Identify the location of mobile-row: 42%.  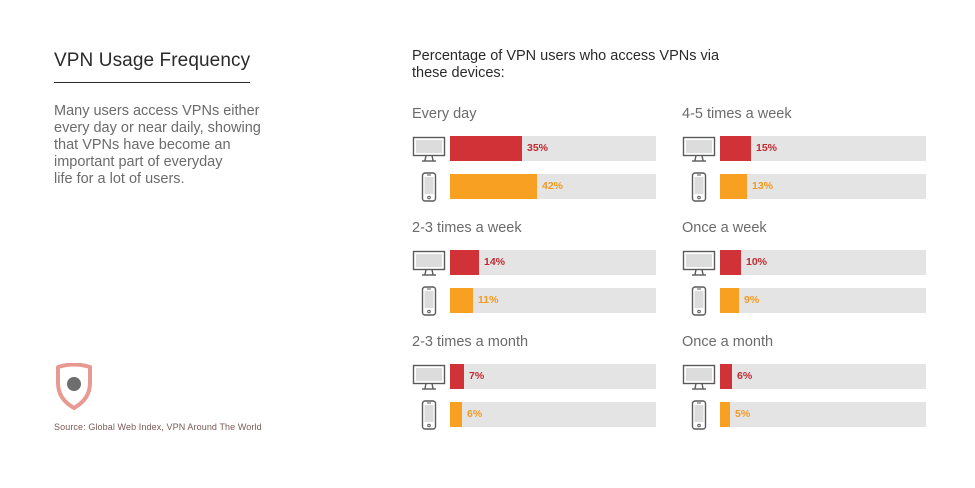
(534, 187).